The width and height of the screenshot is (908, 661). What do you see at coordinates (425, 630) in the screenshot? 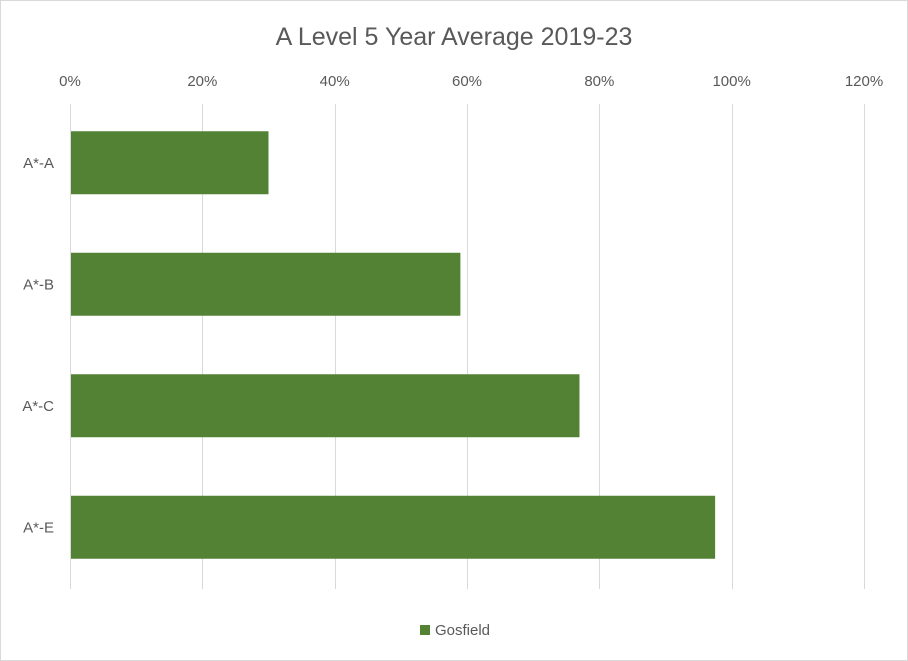
I see `legend-swatch-gosfield` at bounding box center [425, 630].